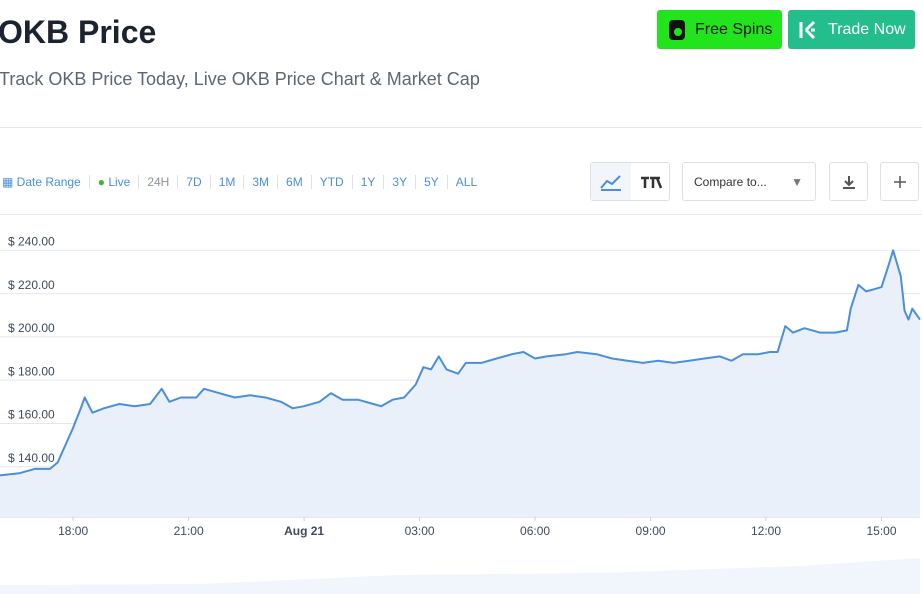 The image size is (922, 594). I want to click on date-range-label: Date Range, so click(48, 182).